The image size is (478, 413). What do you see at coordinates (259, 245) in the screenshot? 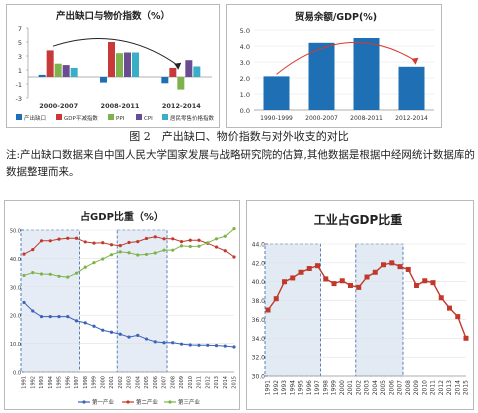
I see `y-tick-label: 44.0` at bounding box center [259, 245].